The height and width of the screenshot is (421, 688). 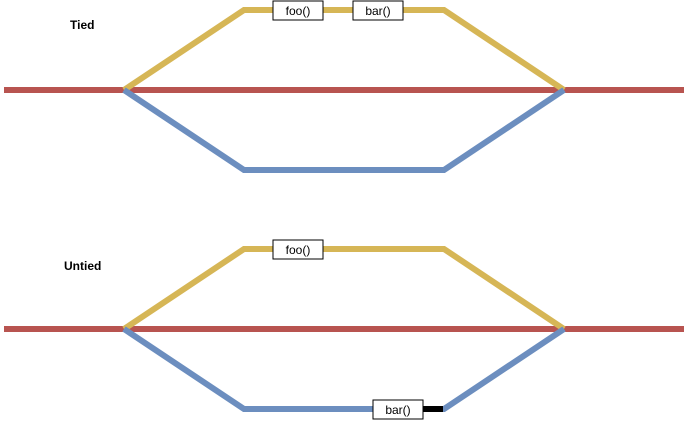 What do you see at coordinates (344, 289) in the screenshot?
I see `untied-upper-branch` at bounding box center [344, 289].